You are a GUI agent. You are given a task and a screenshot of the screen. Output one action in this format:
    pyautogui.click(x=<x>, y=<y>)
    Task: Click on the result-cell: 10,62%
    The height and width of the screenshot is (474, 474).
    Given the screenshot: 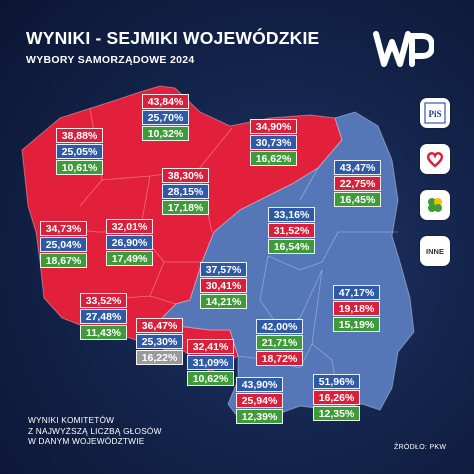 What is the action you would take?
    pyautogui.click(x=210, y=378)
    